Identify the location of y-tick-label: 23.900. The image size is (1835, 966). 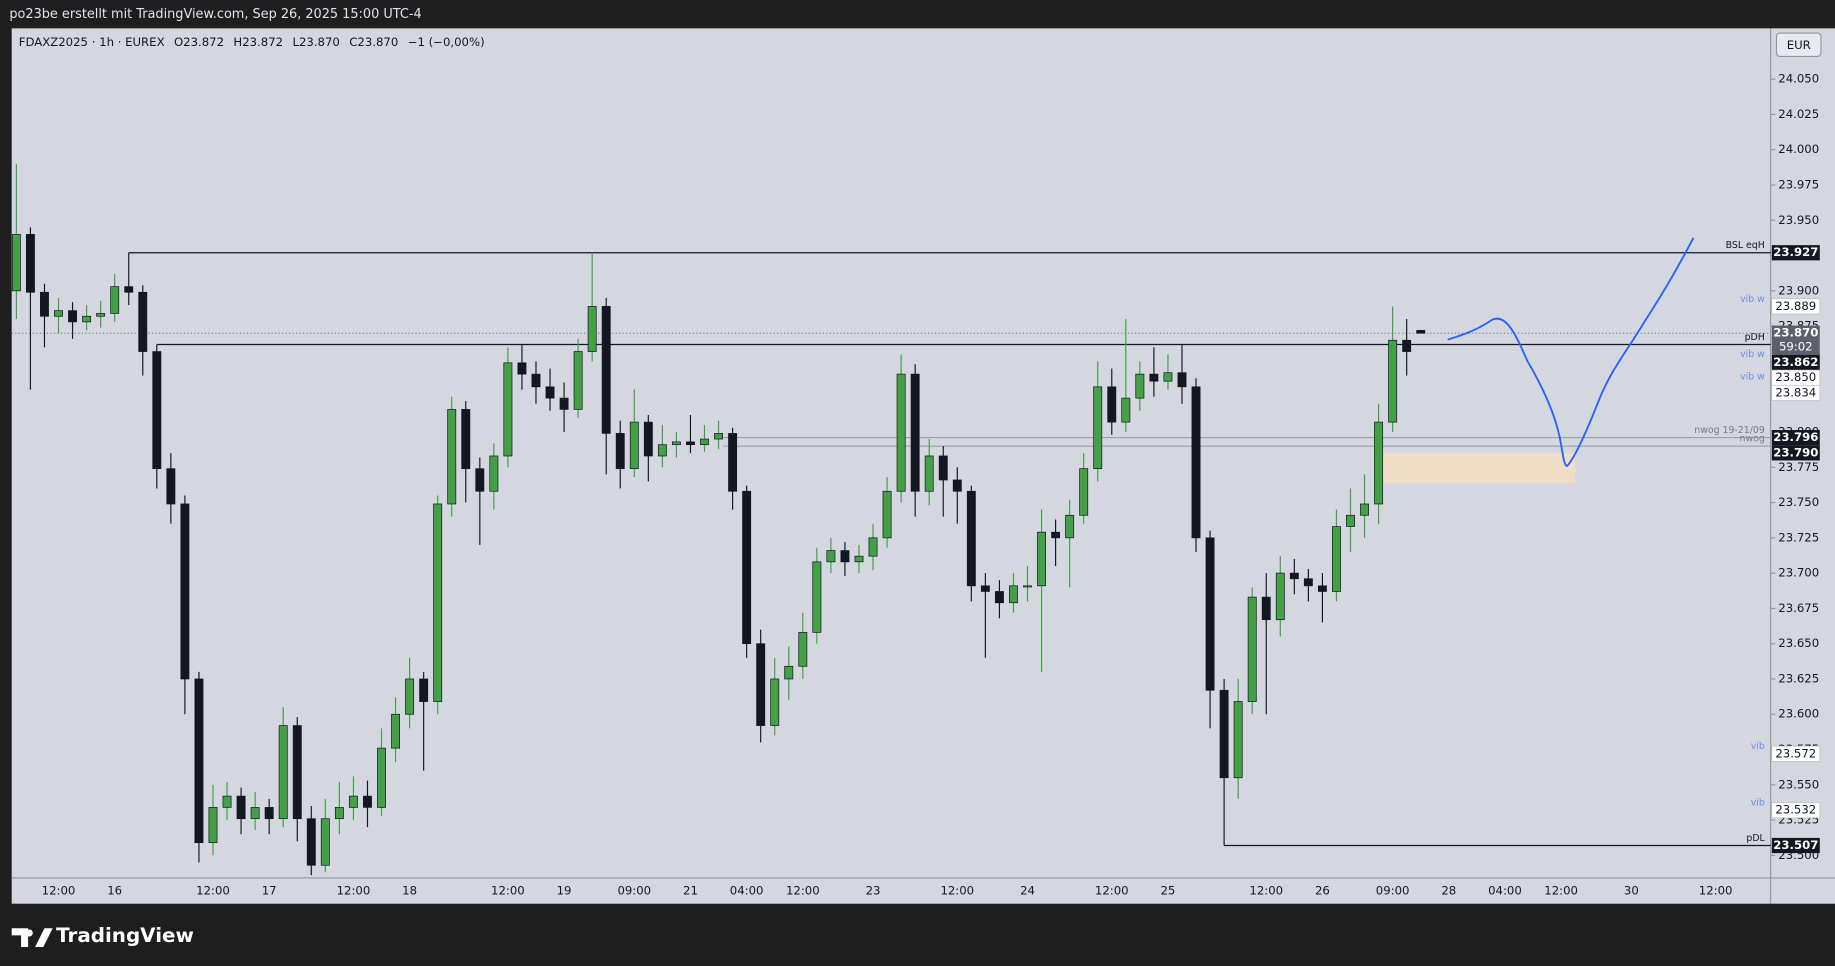
(1798, 290).